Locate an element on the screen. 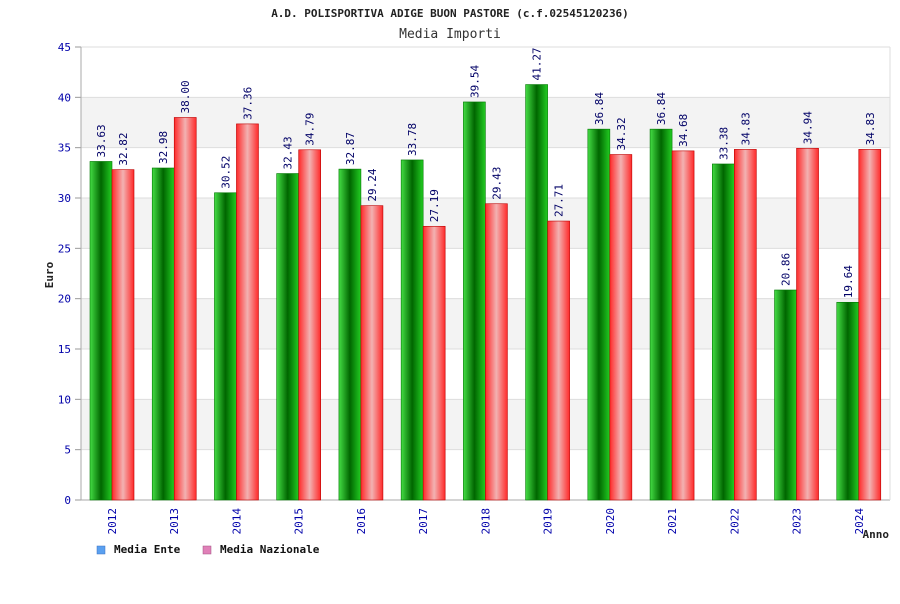 The image size is (900, 604). y-tick-label: 30 is located at coordinates (64, 198).